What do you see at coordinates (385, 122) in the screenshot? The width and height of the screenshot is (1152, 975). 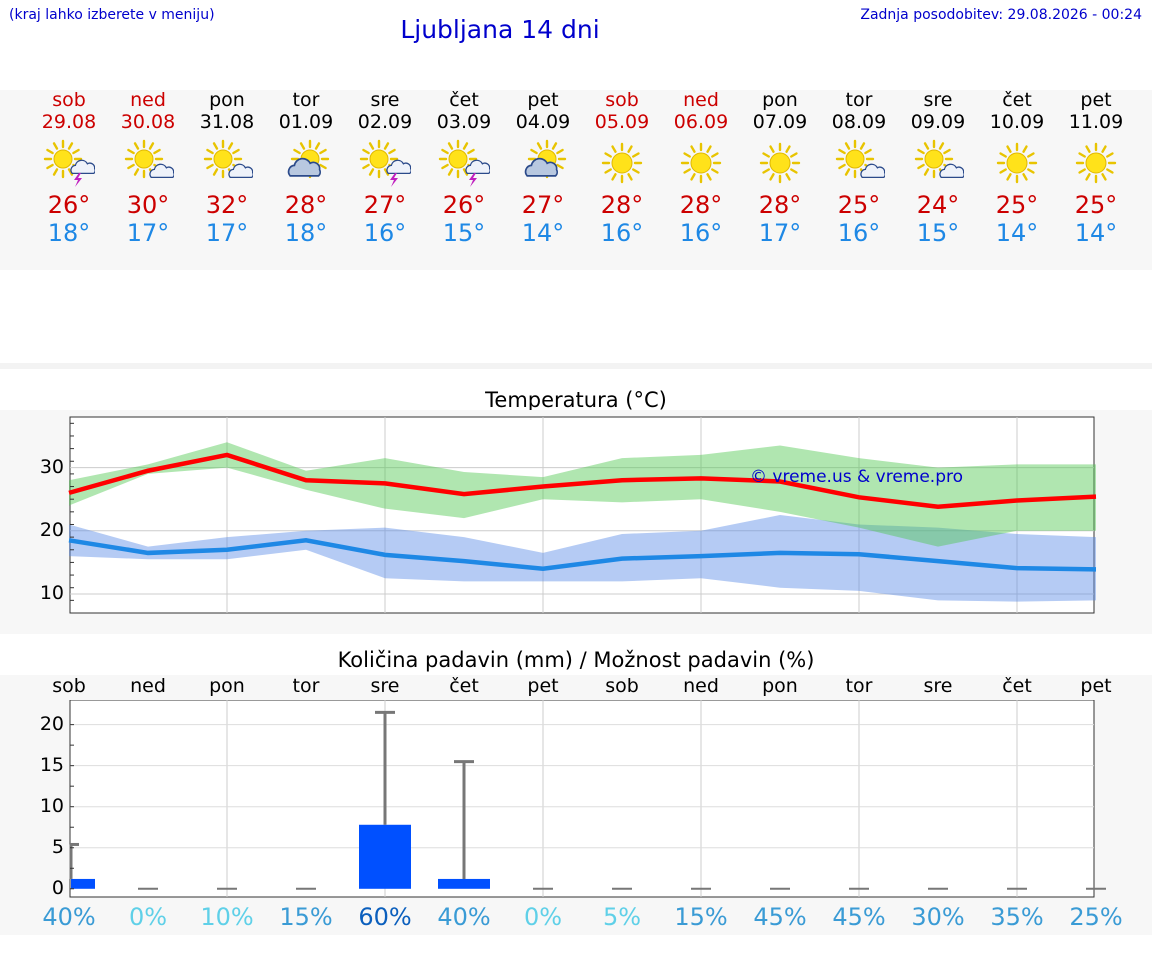 I see `day-date: 02.09` at bounding box center [385, 122].